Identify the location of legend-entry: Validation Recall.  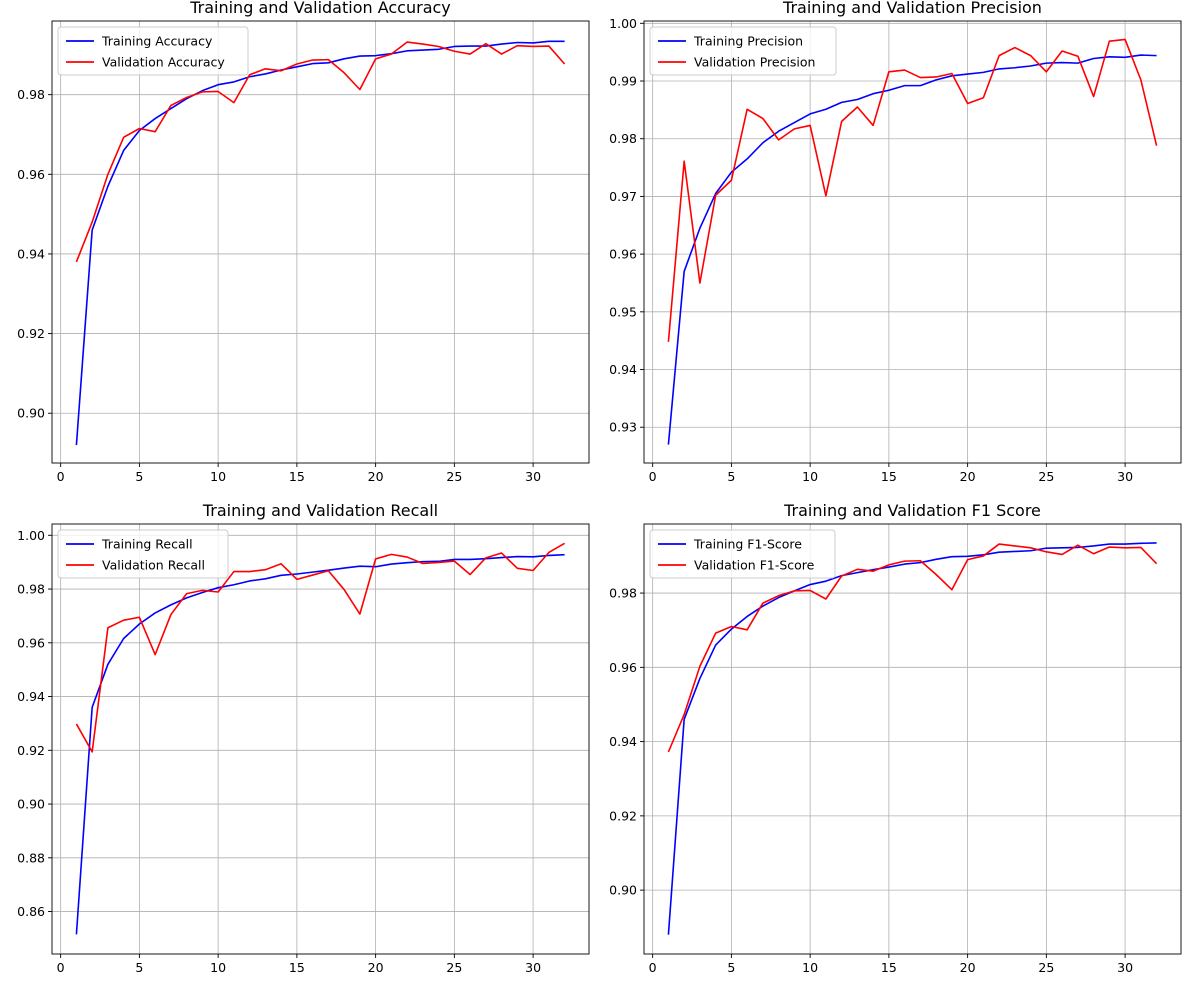
(153, 565).